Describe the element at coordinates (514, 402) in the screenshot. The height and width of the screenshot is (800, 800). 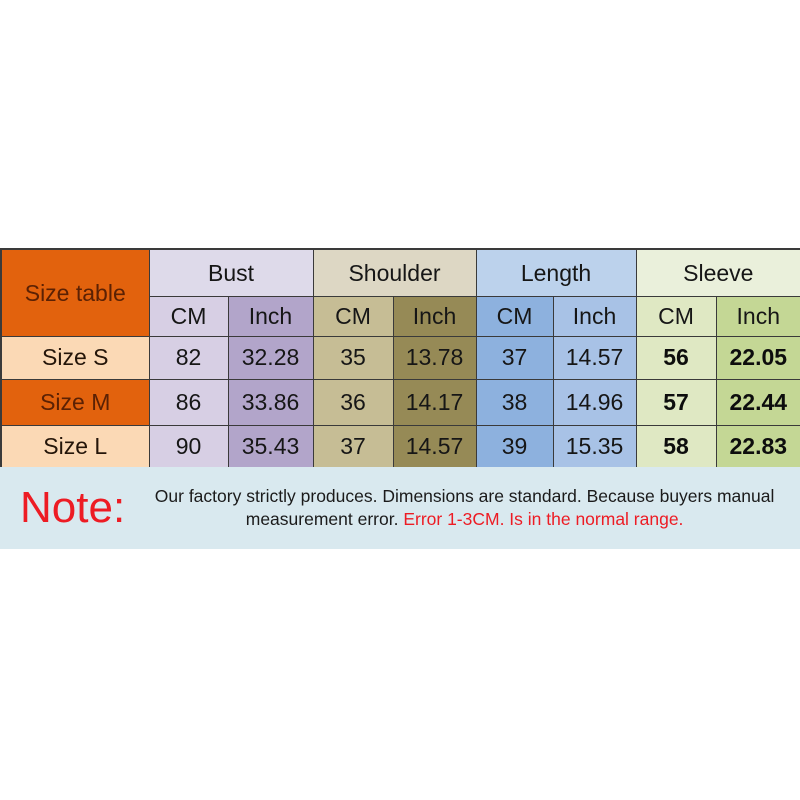
I see `table-cell: 38` at that location.